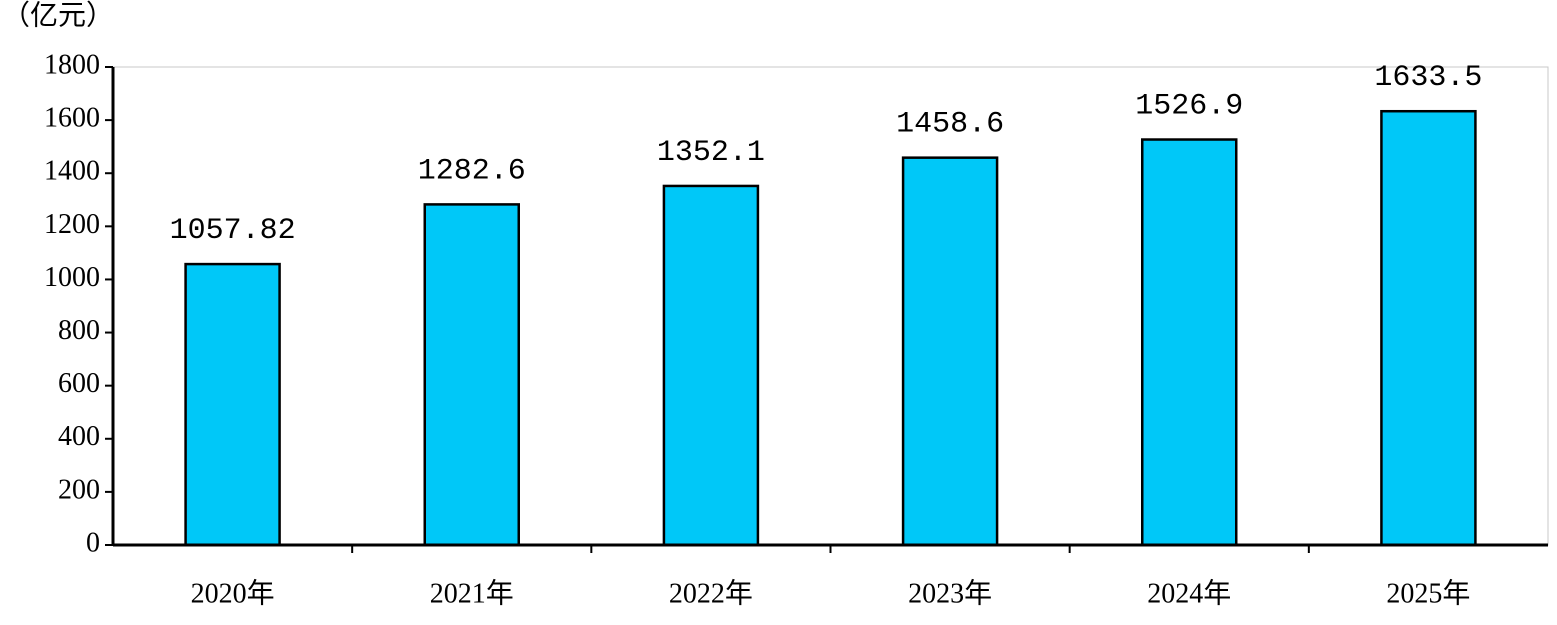 Image resolution: width=1557 pixels, height=625 pixels. I want to click on x-tick-label: 2022年, so click(711, 593).